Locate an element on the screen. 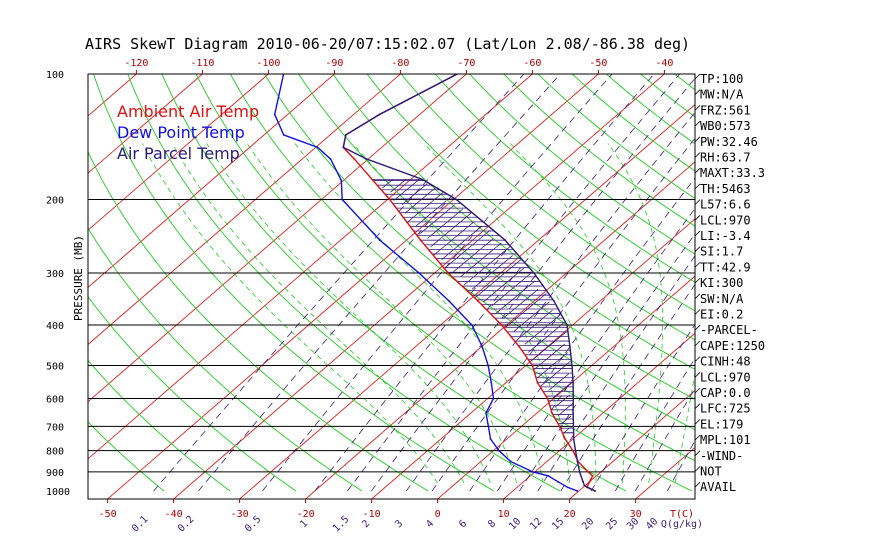  legend-entry: Ambient Air Temp is located at coordinates (188, 111).